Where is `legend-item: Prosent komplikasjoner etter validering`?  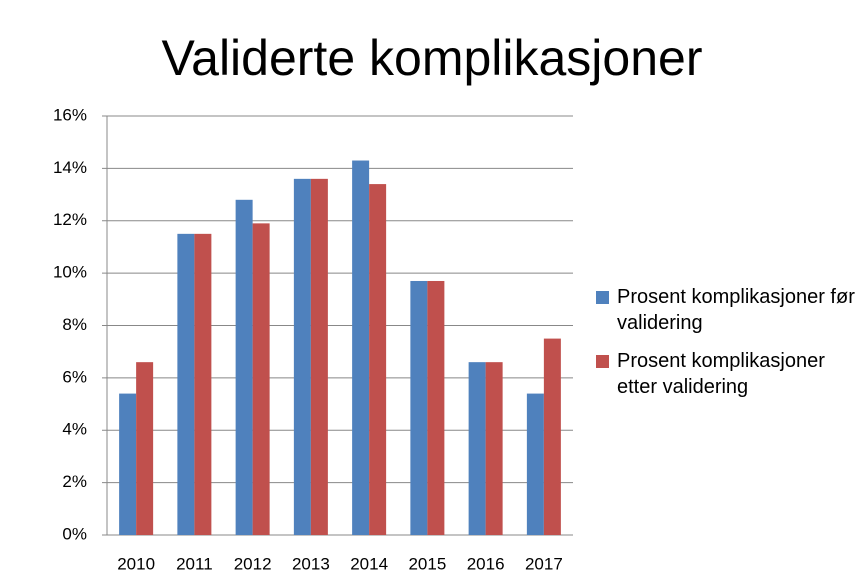
legend-item: Prosent komplikasjoner etter validering is located at coordinates (726, 374).